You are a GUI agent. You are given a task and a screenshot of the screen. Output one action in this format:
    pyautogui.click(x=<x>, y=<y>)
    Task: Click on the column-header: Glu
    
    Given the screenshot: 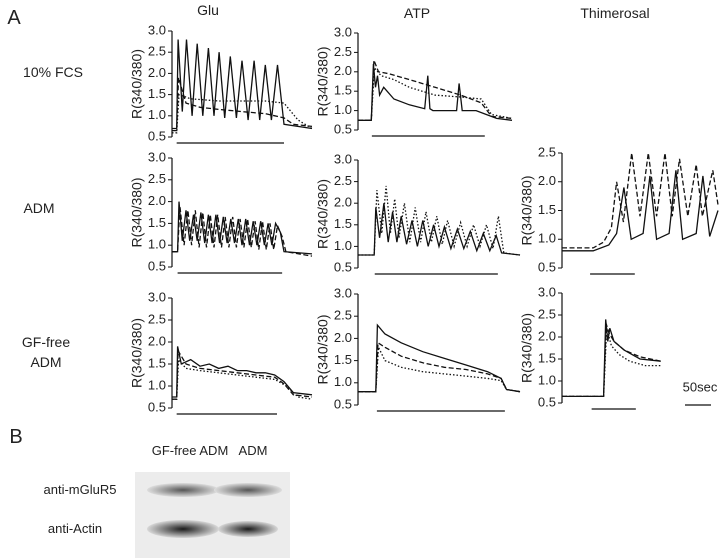 What is the action you would take?
    pyautogui.click(x=208, y=10)
    